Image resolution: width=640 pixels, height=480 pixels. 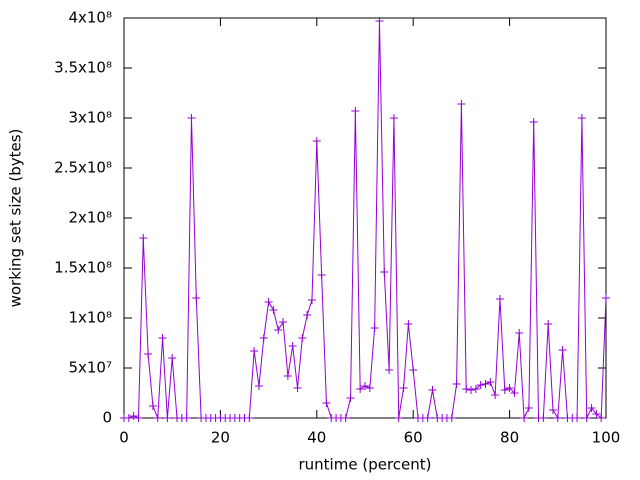 I want to click on y-axis-label: working set size (bytes), so click(x=16, y=218).